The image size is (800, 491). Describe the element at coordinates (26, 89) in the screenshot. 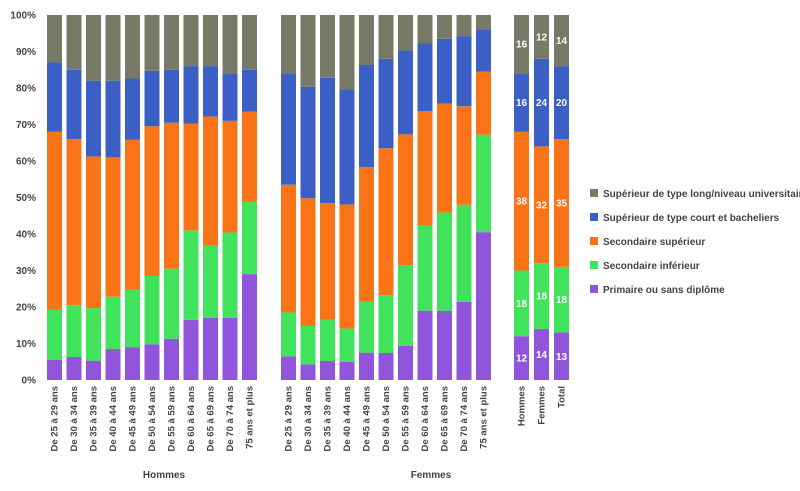

I see `y-tick-label: 80%` at that location.